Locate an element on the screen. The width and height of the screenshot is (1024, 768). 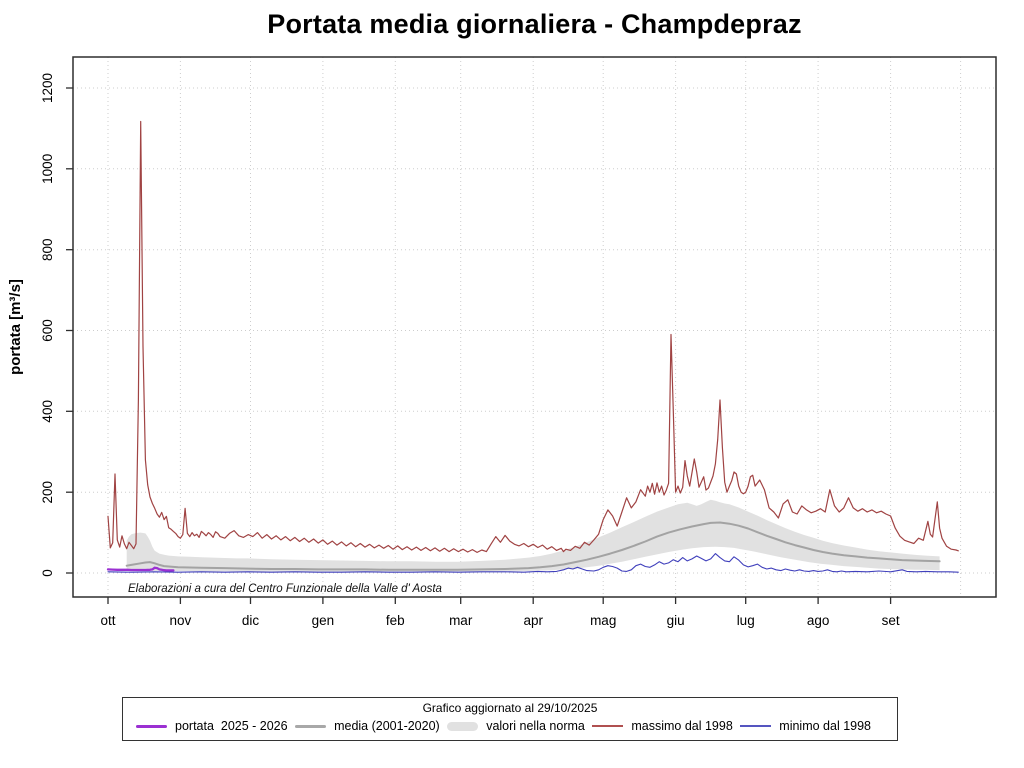
series-portata is located at coordinates (140, 569).